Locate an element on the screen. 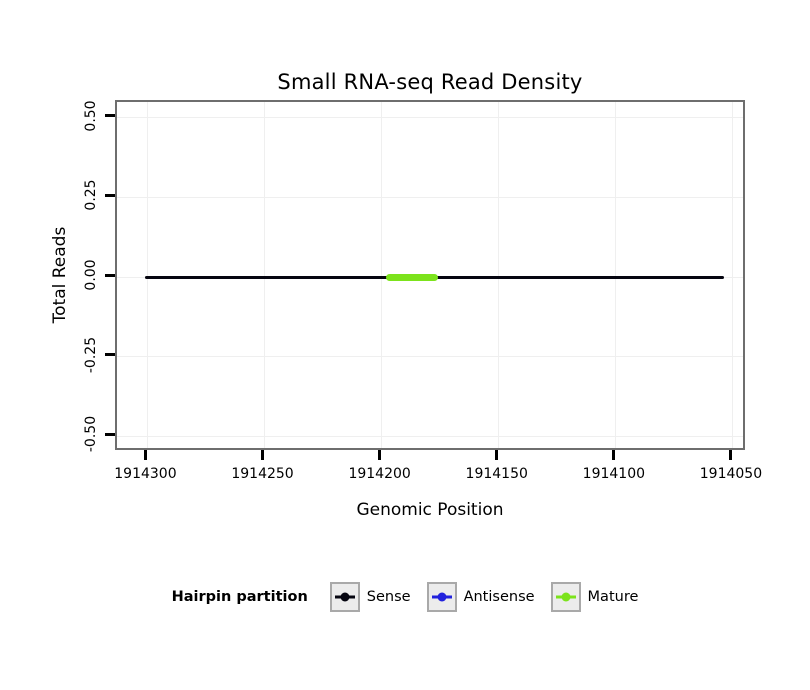 The image size is (810, 690). x-tick-label: 1914250 is located at coordinates (262, 474).